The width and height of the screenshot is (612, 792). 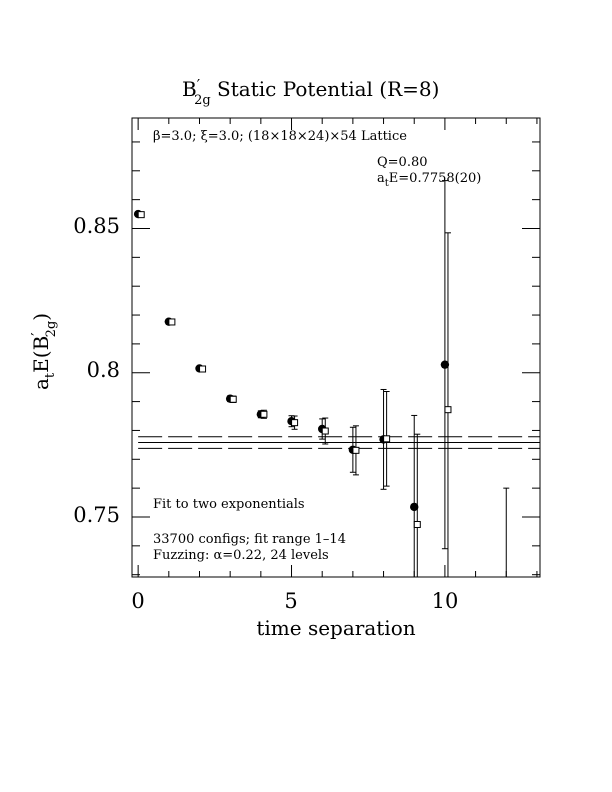 What do you see at coordinates (387, 183) in the screenshot?
I see `ate-t: t` at bounding box center [387, 183].